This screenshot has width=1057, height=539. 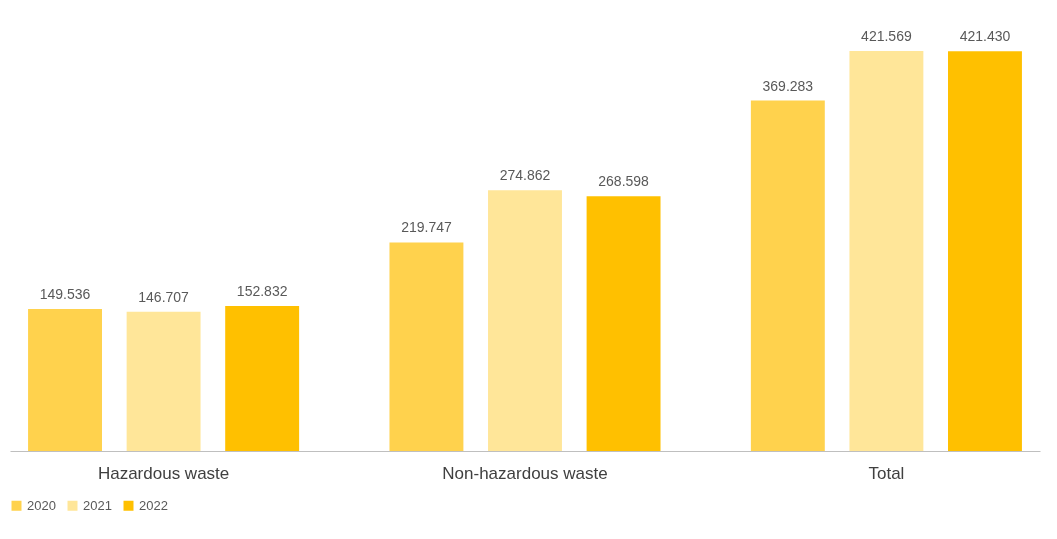 What do you see at coordinates (788, 85) in the screenshot?
I see `data-label: 369.283` at bounding box center [788, 85].